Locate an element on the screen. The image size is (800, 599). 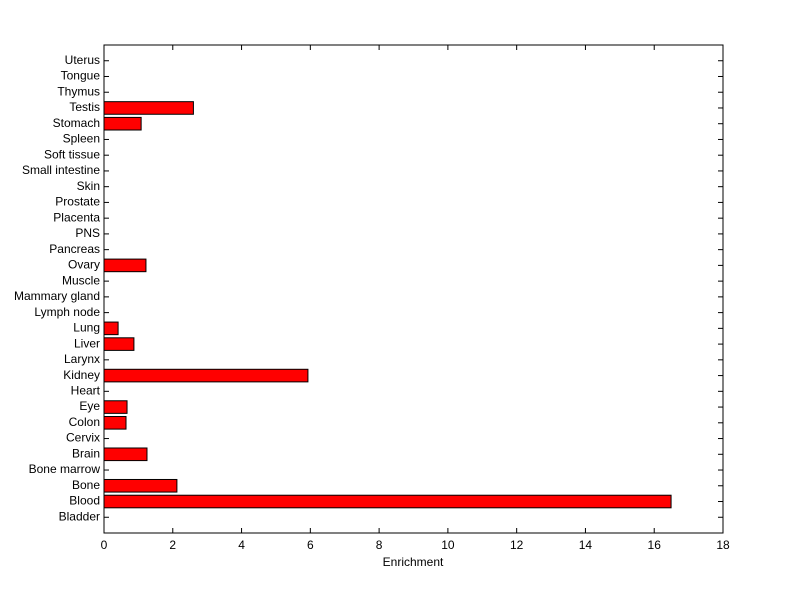
y-tick-label: Liver is located at coordinates (87, 343).